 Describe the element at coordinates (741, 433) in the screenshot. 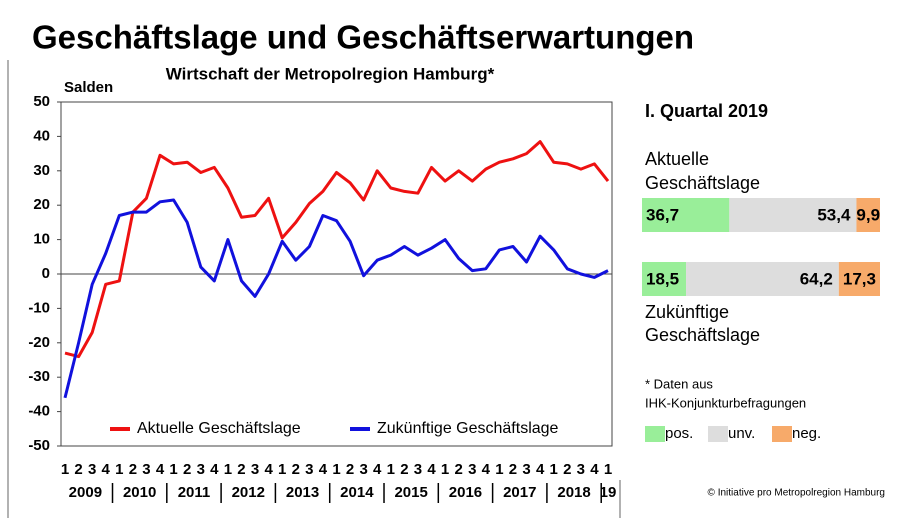

I see `legend-label: unv.` at that location.